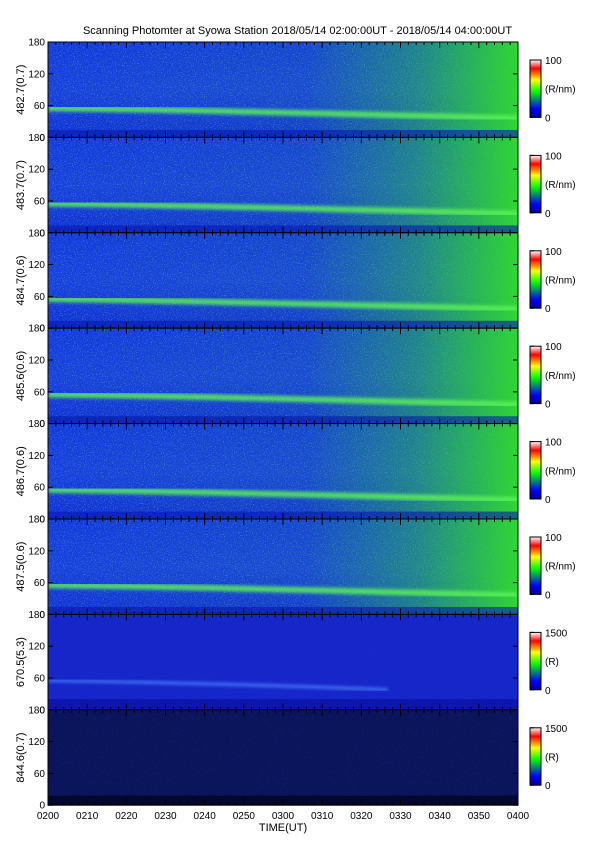 This screenshot has height=842, width=595. I want to click on panel-ylabel: 486.7(0.6), so click(21, 471).